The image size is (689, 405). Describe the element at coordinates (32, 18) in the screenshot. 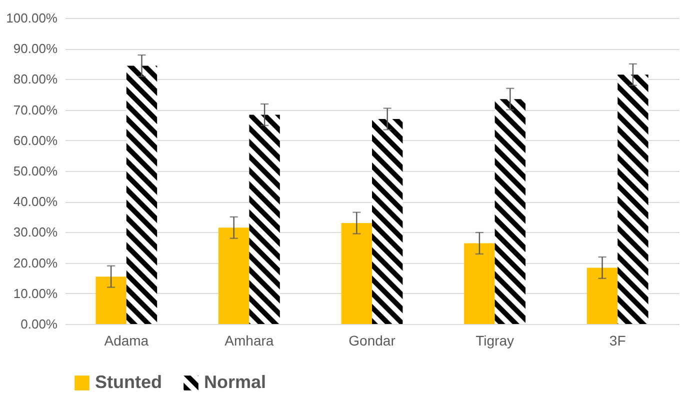

I see `y-tick-label: 100.00%` at that location.